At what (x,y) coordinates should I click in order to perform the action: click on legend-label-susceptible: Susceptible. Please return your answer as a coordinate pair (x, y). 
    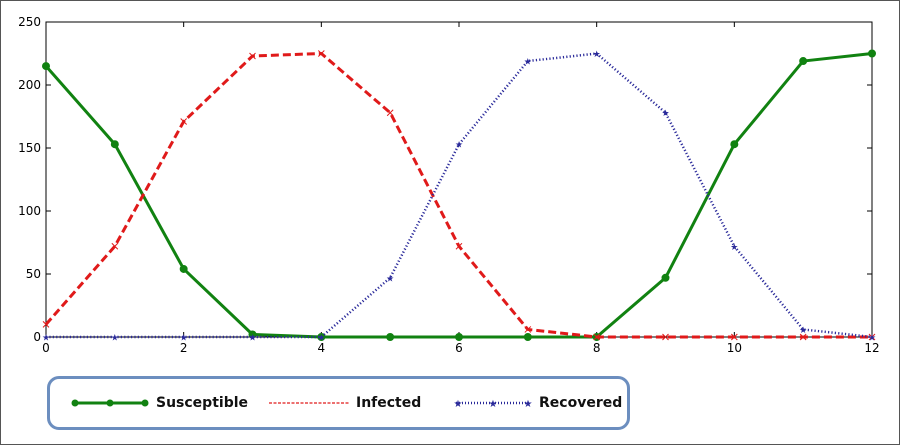
    Looking at the image, I should click on (202, 403).